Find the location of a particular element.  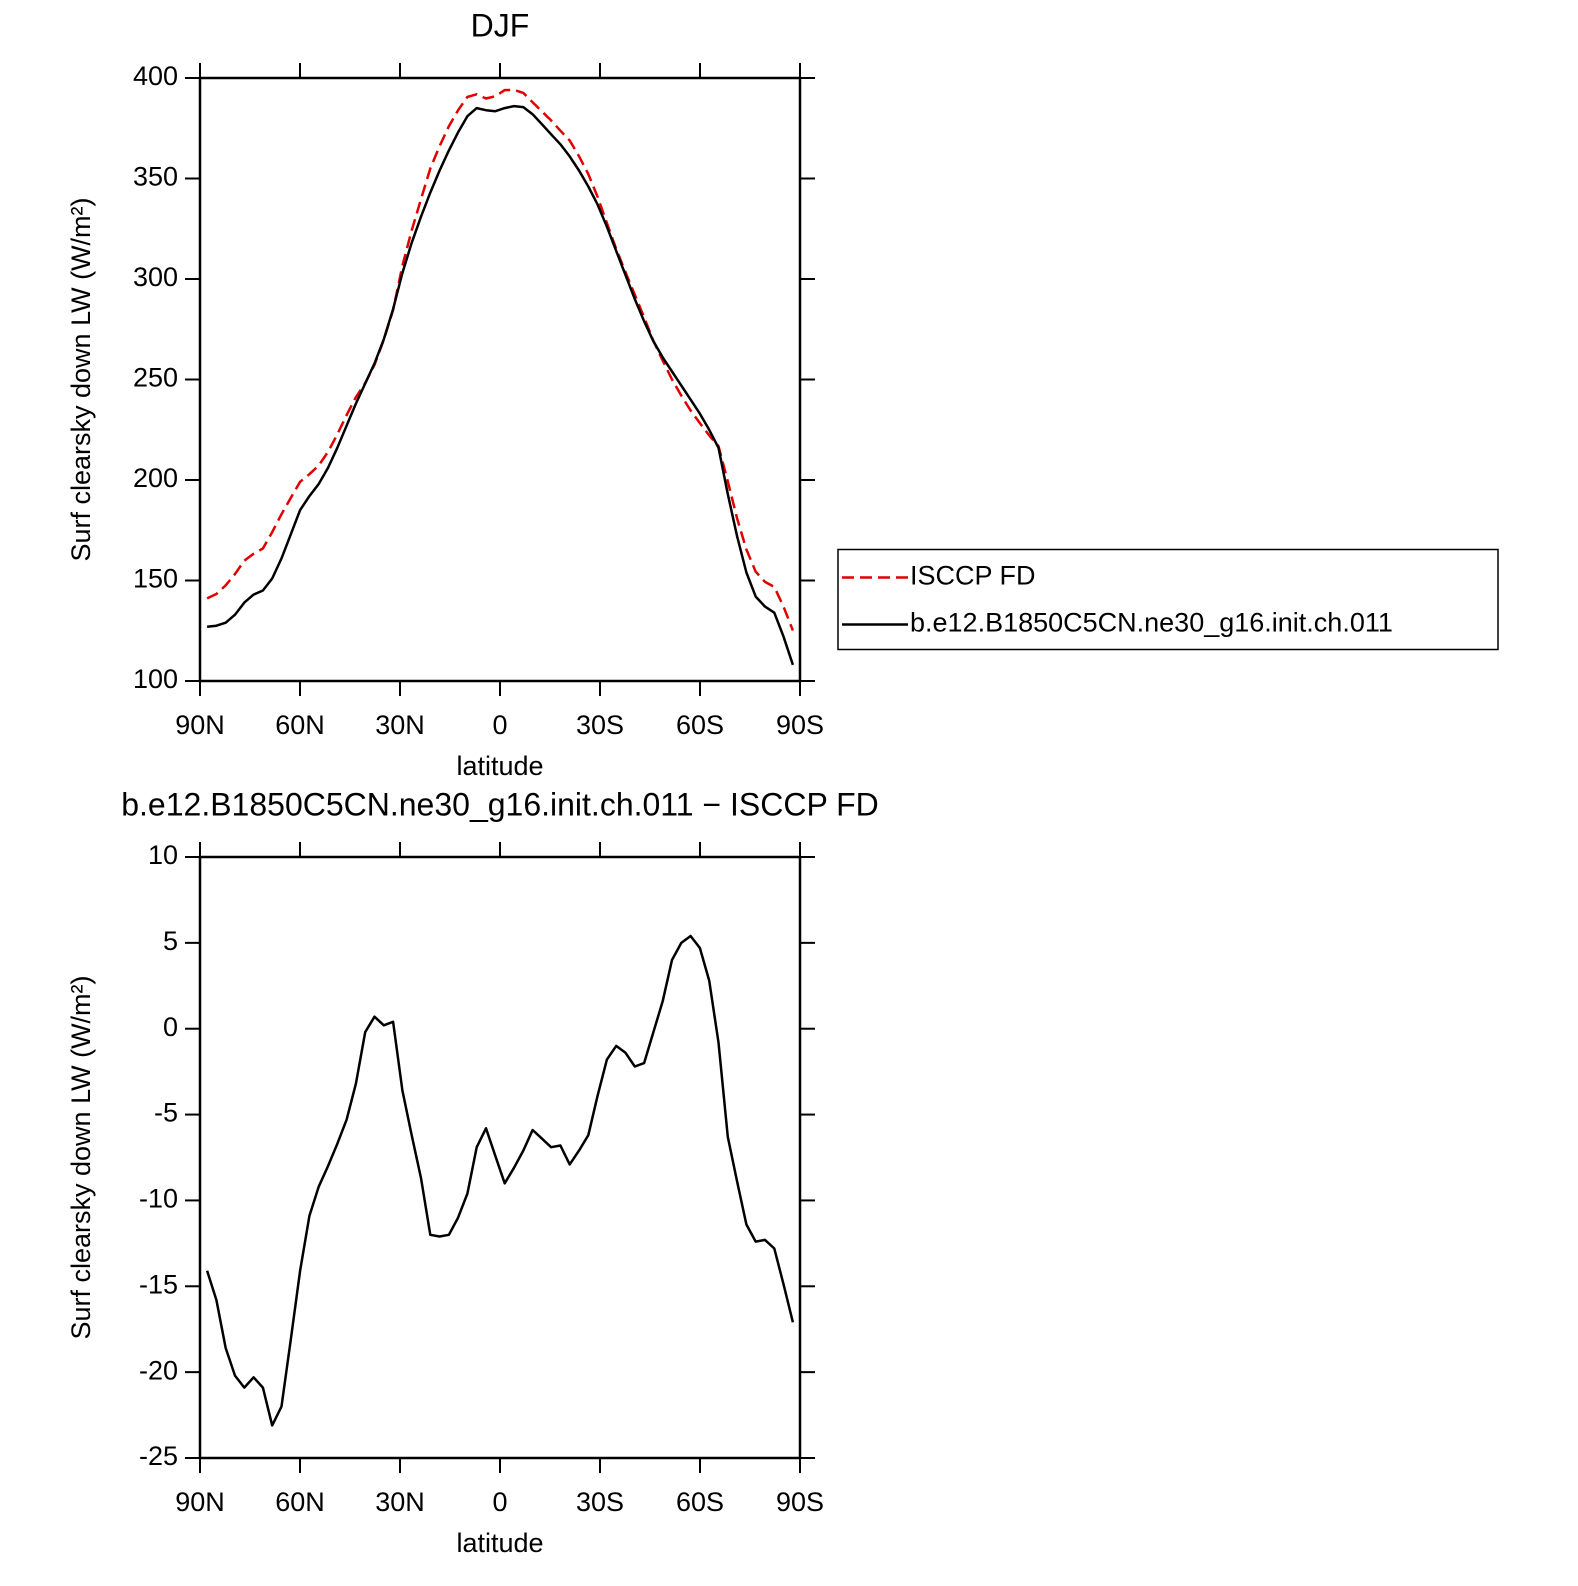

y-tick-label: -25 is located at coordinates (158, 1456).